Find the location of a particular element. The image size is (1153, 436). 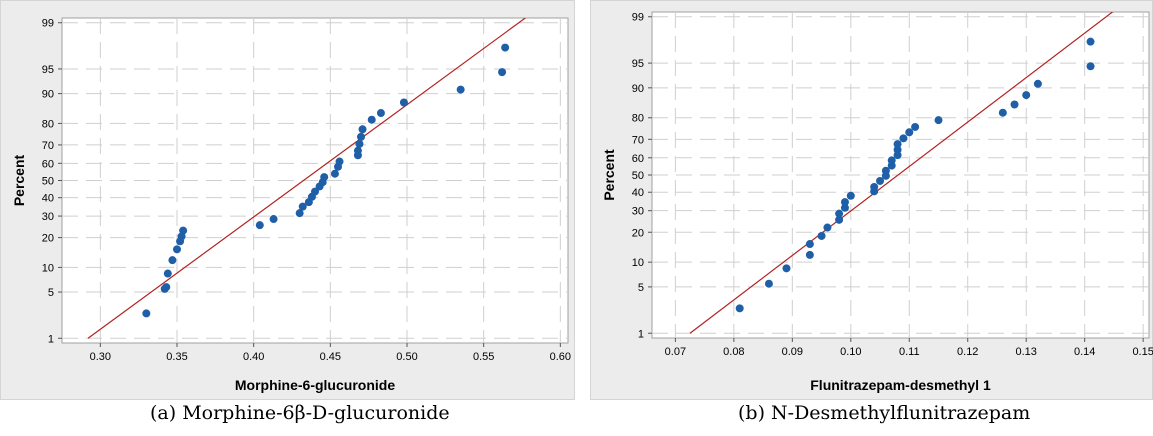

x-tick-label: 0.09 is located at coordinates (792, 352).